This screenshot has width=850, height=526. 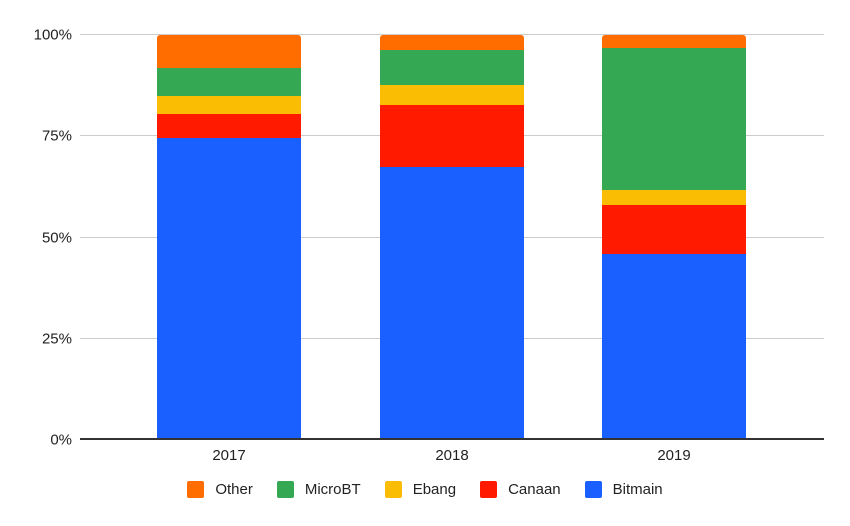 I want to click on x-tick-label-2018: 2018, so click(x=452, y=455).